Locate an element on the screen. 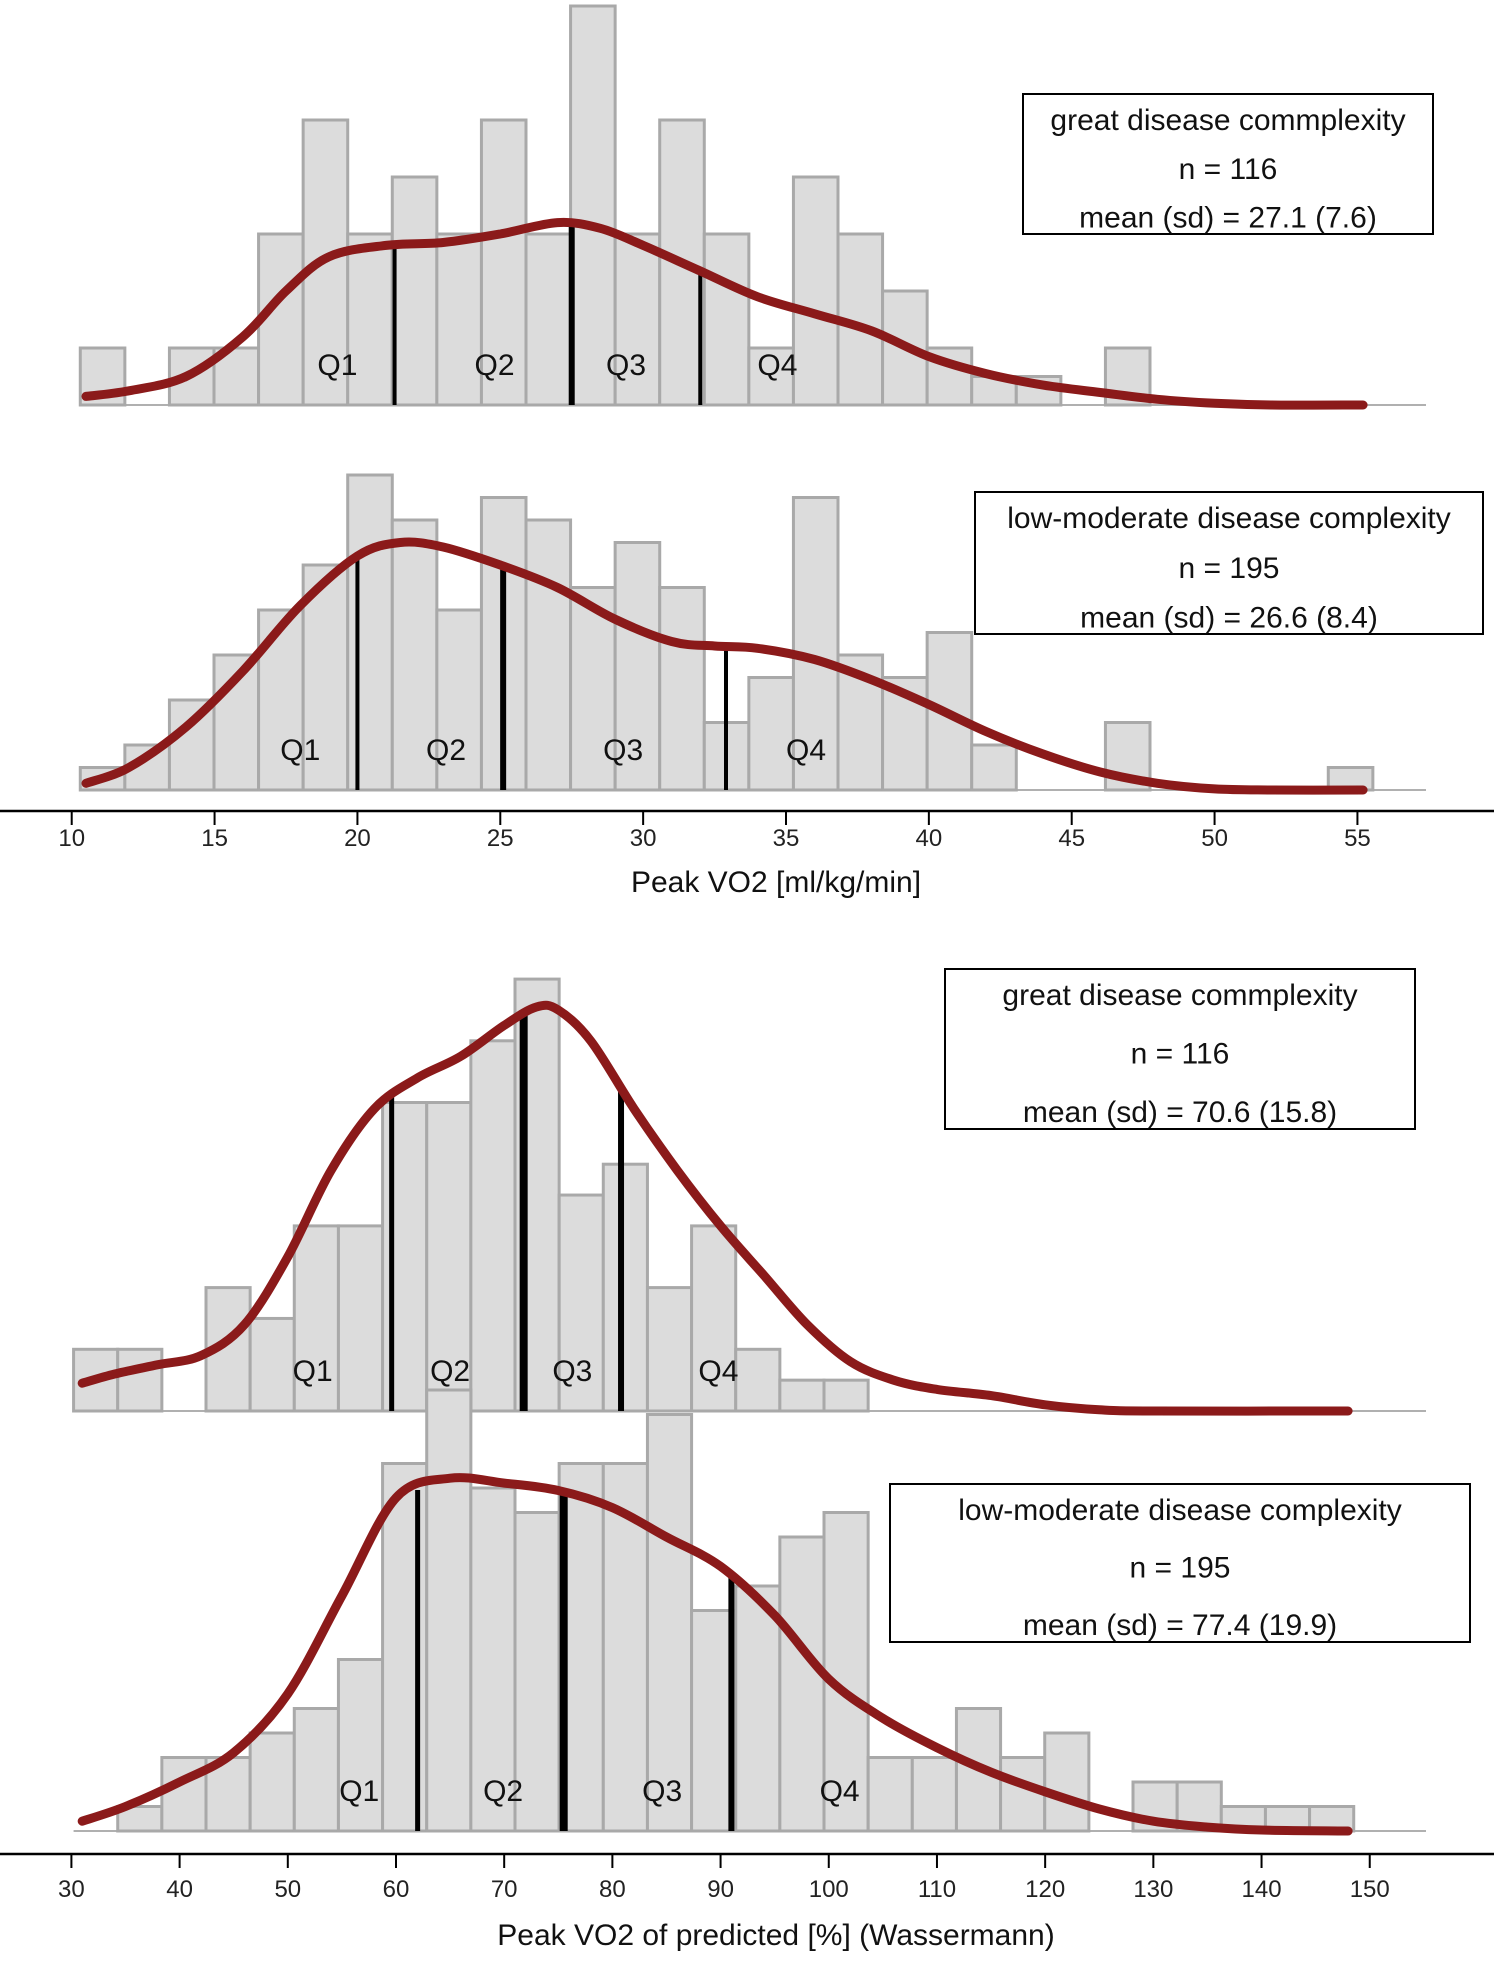  x-tick-label: 100 is located at coordinates (829, 1889).